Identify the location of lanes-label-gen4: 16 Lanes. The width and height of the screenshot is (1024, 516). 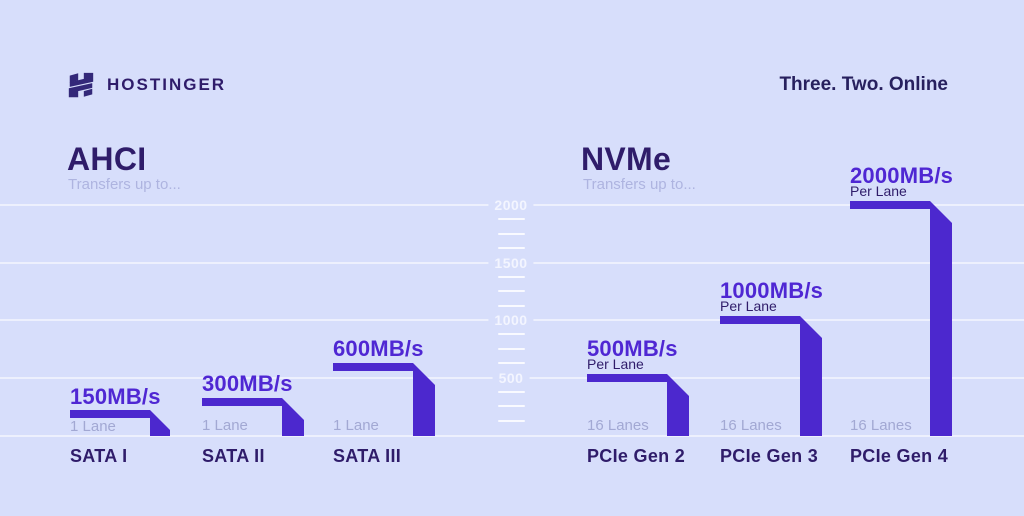
(881, 425).